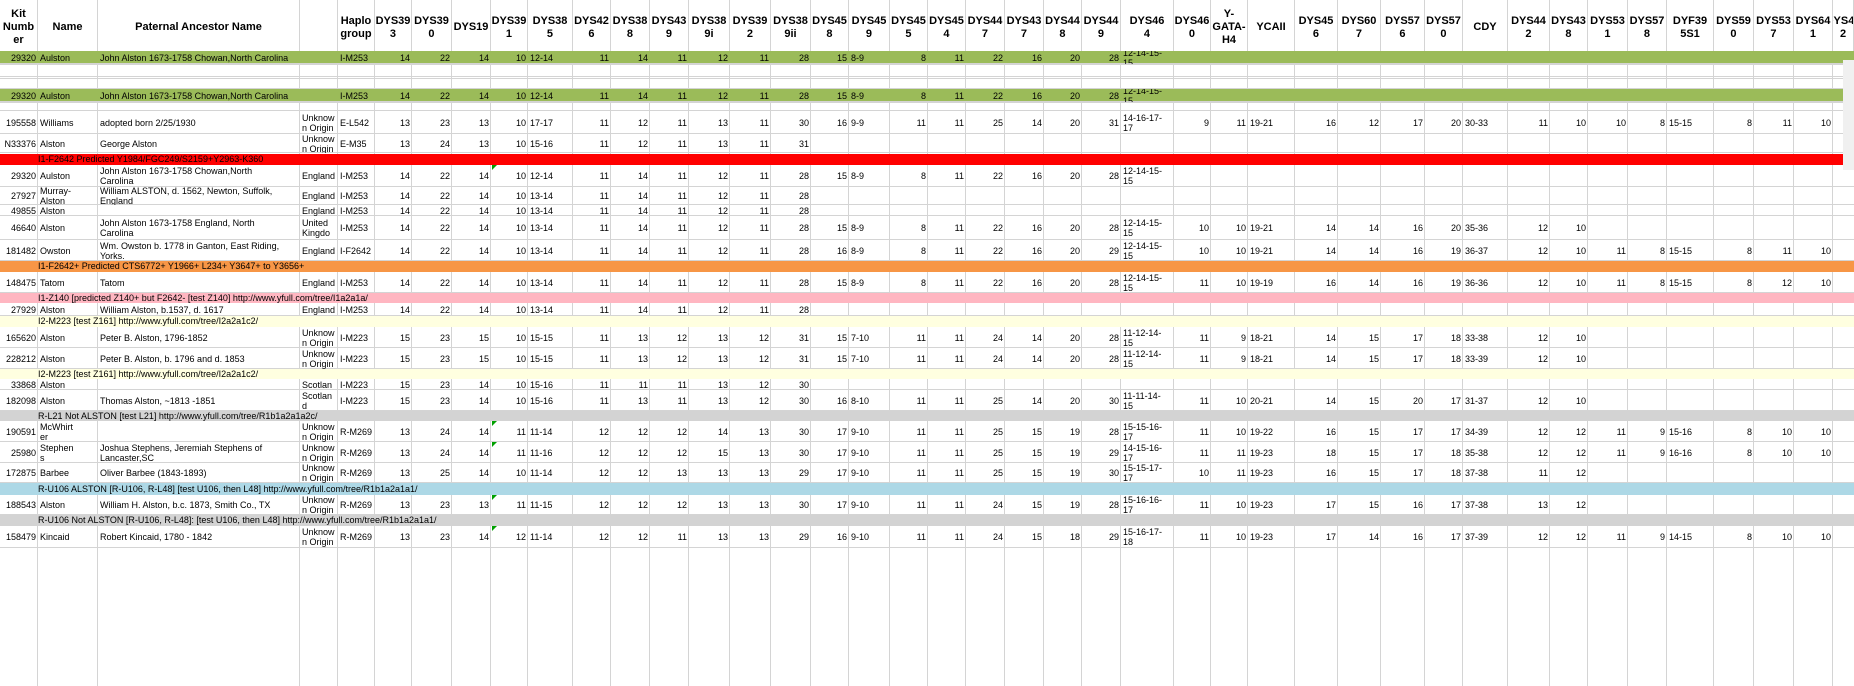 This screenshot has height=686, width=1854. Describe the element at coordinates (57, 452) in the screenshot. I see `table-cell: Stephen s` at that location.